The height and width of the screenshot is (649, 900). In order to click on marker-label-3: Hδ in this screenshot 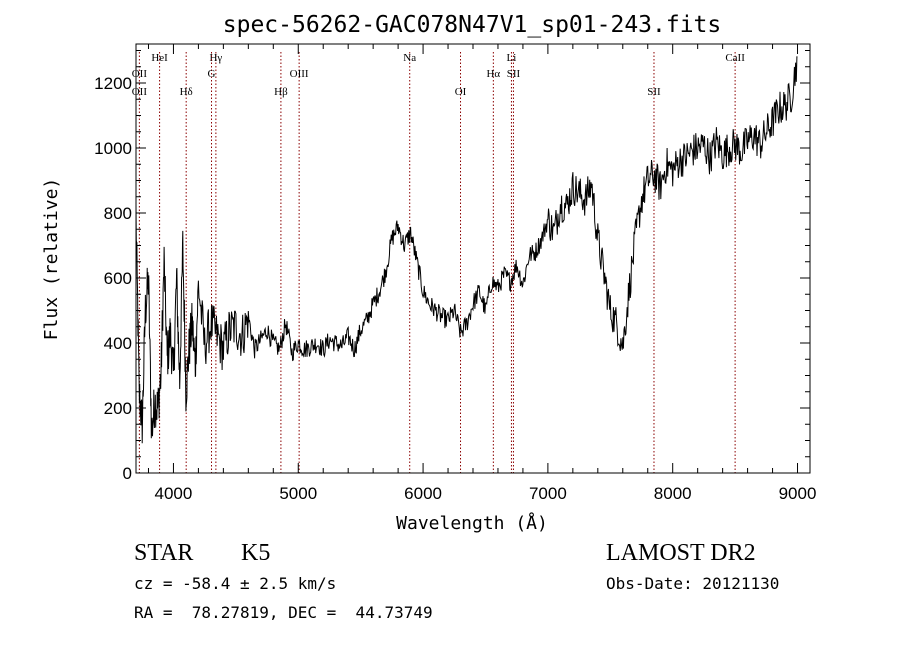, I will do `click(186, 92)`.